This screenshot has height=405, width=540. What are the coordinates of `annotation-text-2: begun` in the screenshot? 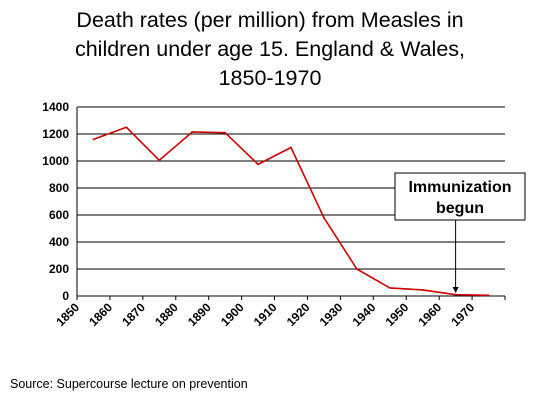 It's located at (460, 208).